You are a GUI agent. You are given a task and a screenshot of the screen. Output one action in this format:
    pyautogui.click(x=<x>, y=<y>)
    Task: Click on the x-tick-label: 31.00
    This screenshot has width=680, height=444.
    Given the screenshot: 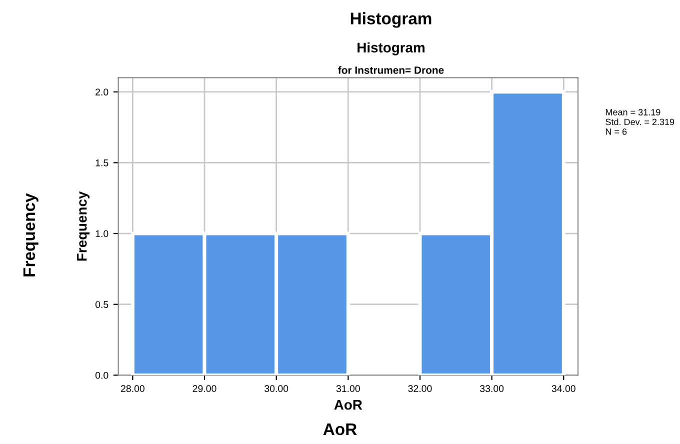 What is the action you would take?
    pyautogui.click(x=348, y=388)
    